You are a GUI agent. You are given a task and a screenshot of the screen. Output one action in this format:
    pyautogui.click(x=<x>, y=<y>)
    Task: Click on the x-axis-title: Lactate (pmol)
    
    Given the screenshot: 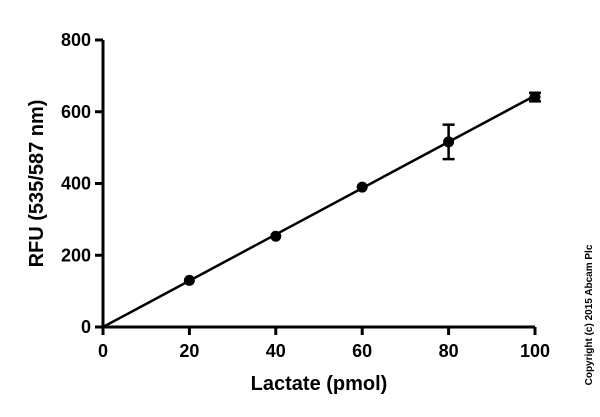 What is the action you would take?
    pyautogui.click(x=319, y=384)
    